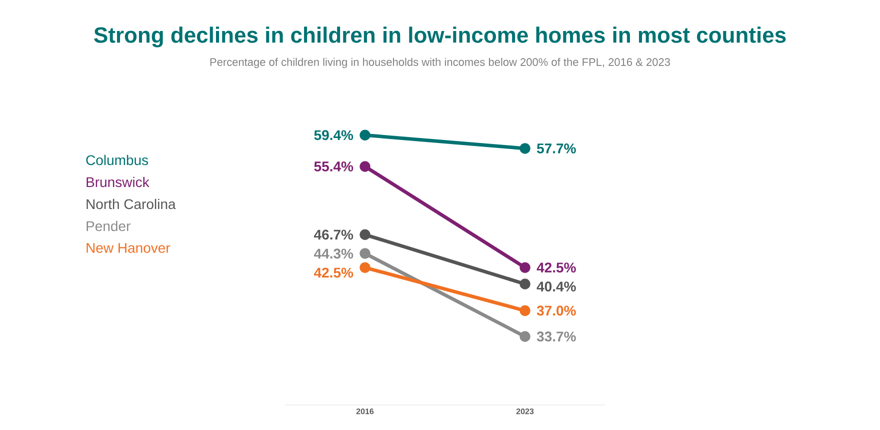 The width and height of the screenshot is (880, 430). I want to click on text: New Hanover, so click(128, 248).